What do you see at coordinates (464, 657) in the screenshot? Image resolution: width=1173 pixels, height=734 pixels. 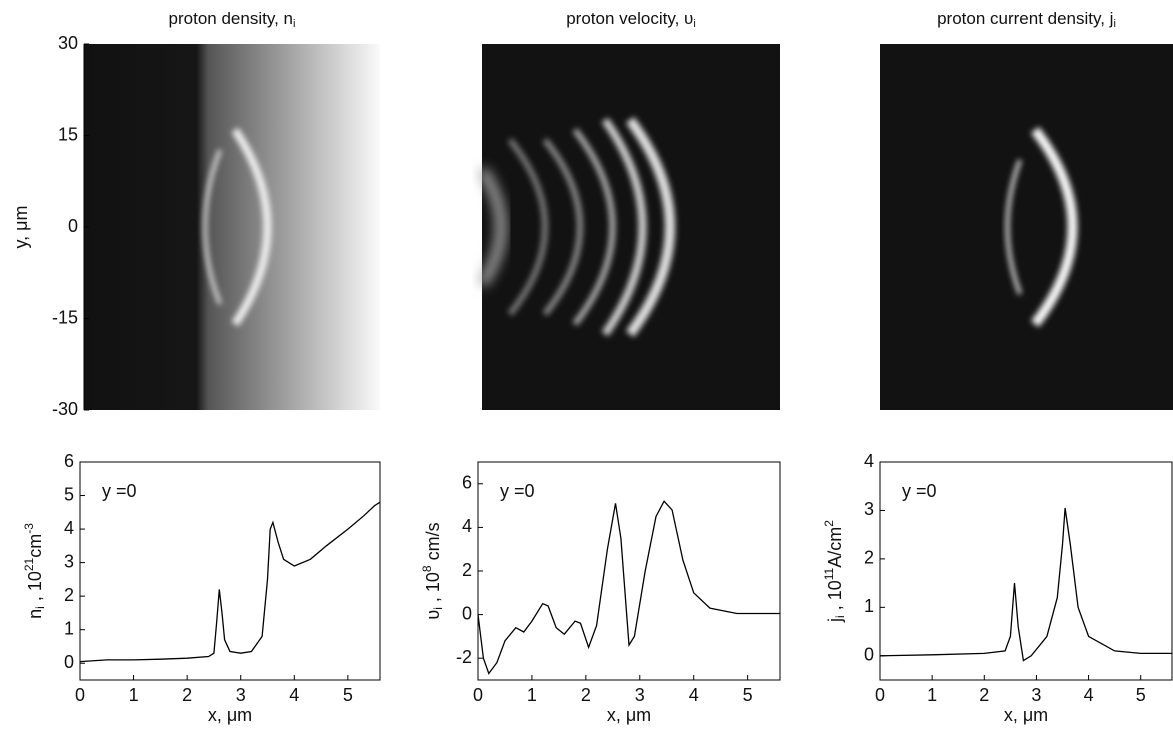 I see `y-tick-label: -2` at bounding box center [464, 657].